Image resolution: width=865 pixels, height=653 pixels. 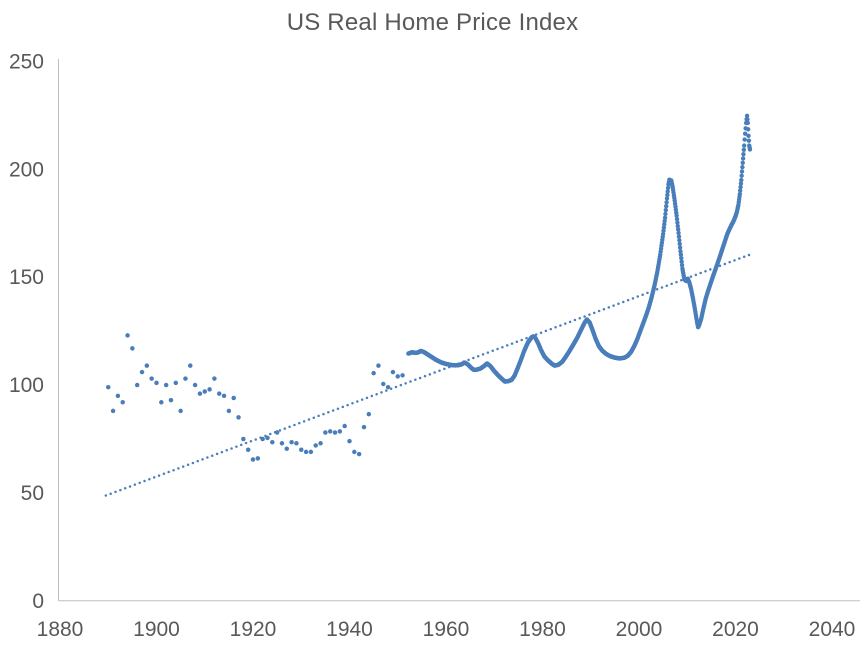 I want to click on x-tick-label: 1960, so click(x=446, y=629).